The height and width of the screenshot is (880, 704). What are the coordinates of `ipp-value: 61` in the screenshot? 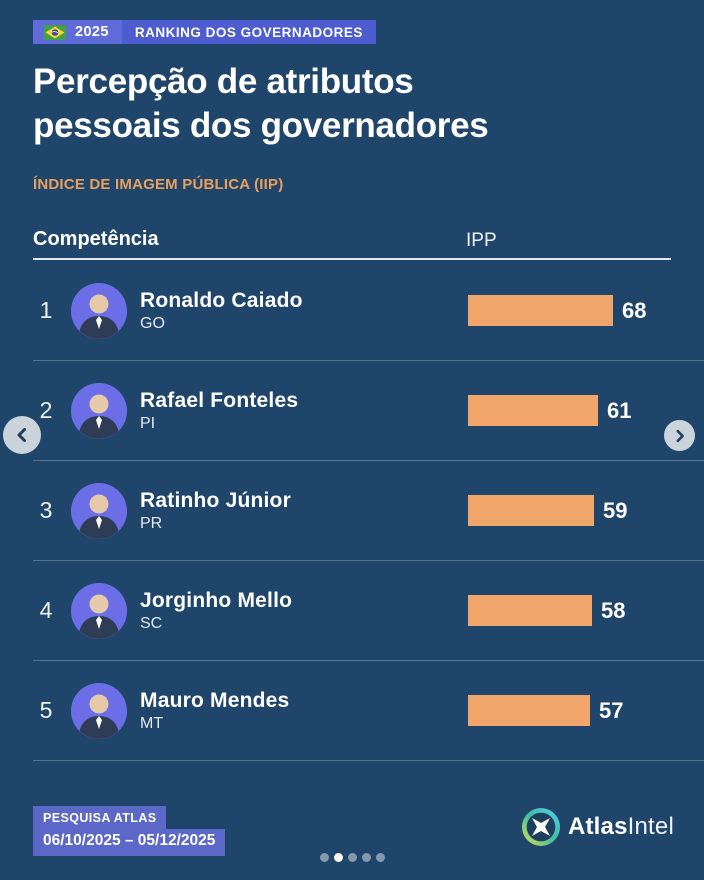 It's located at (619, 410).